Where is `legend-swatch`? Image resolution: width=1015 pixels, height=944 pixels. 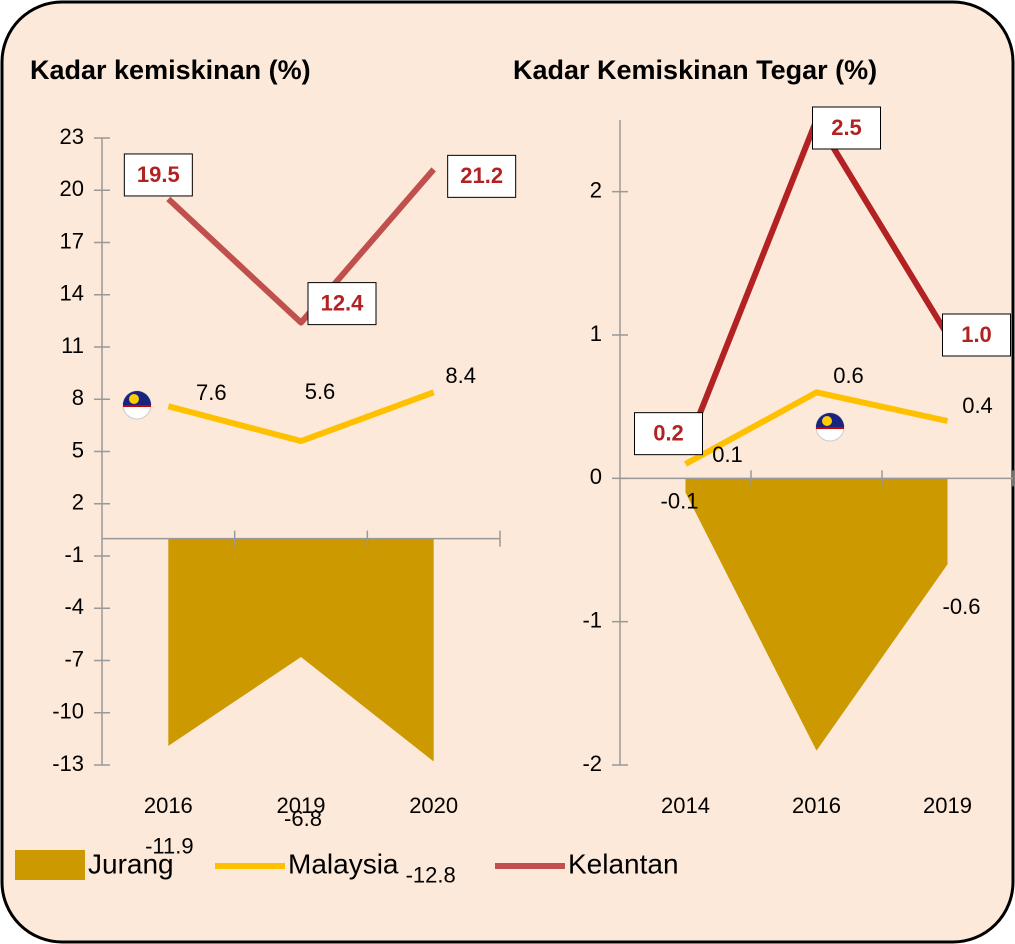
legend-swatch is located at coordinates (50, 865).